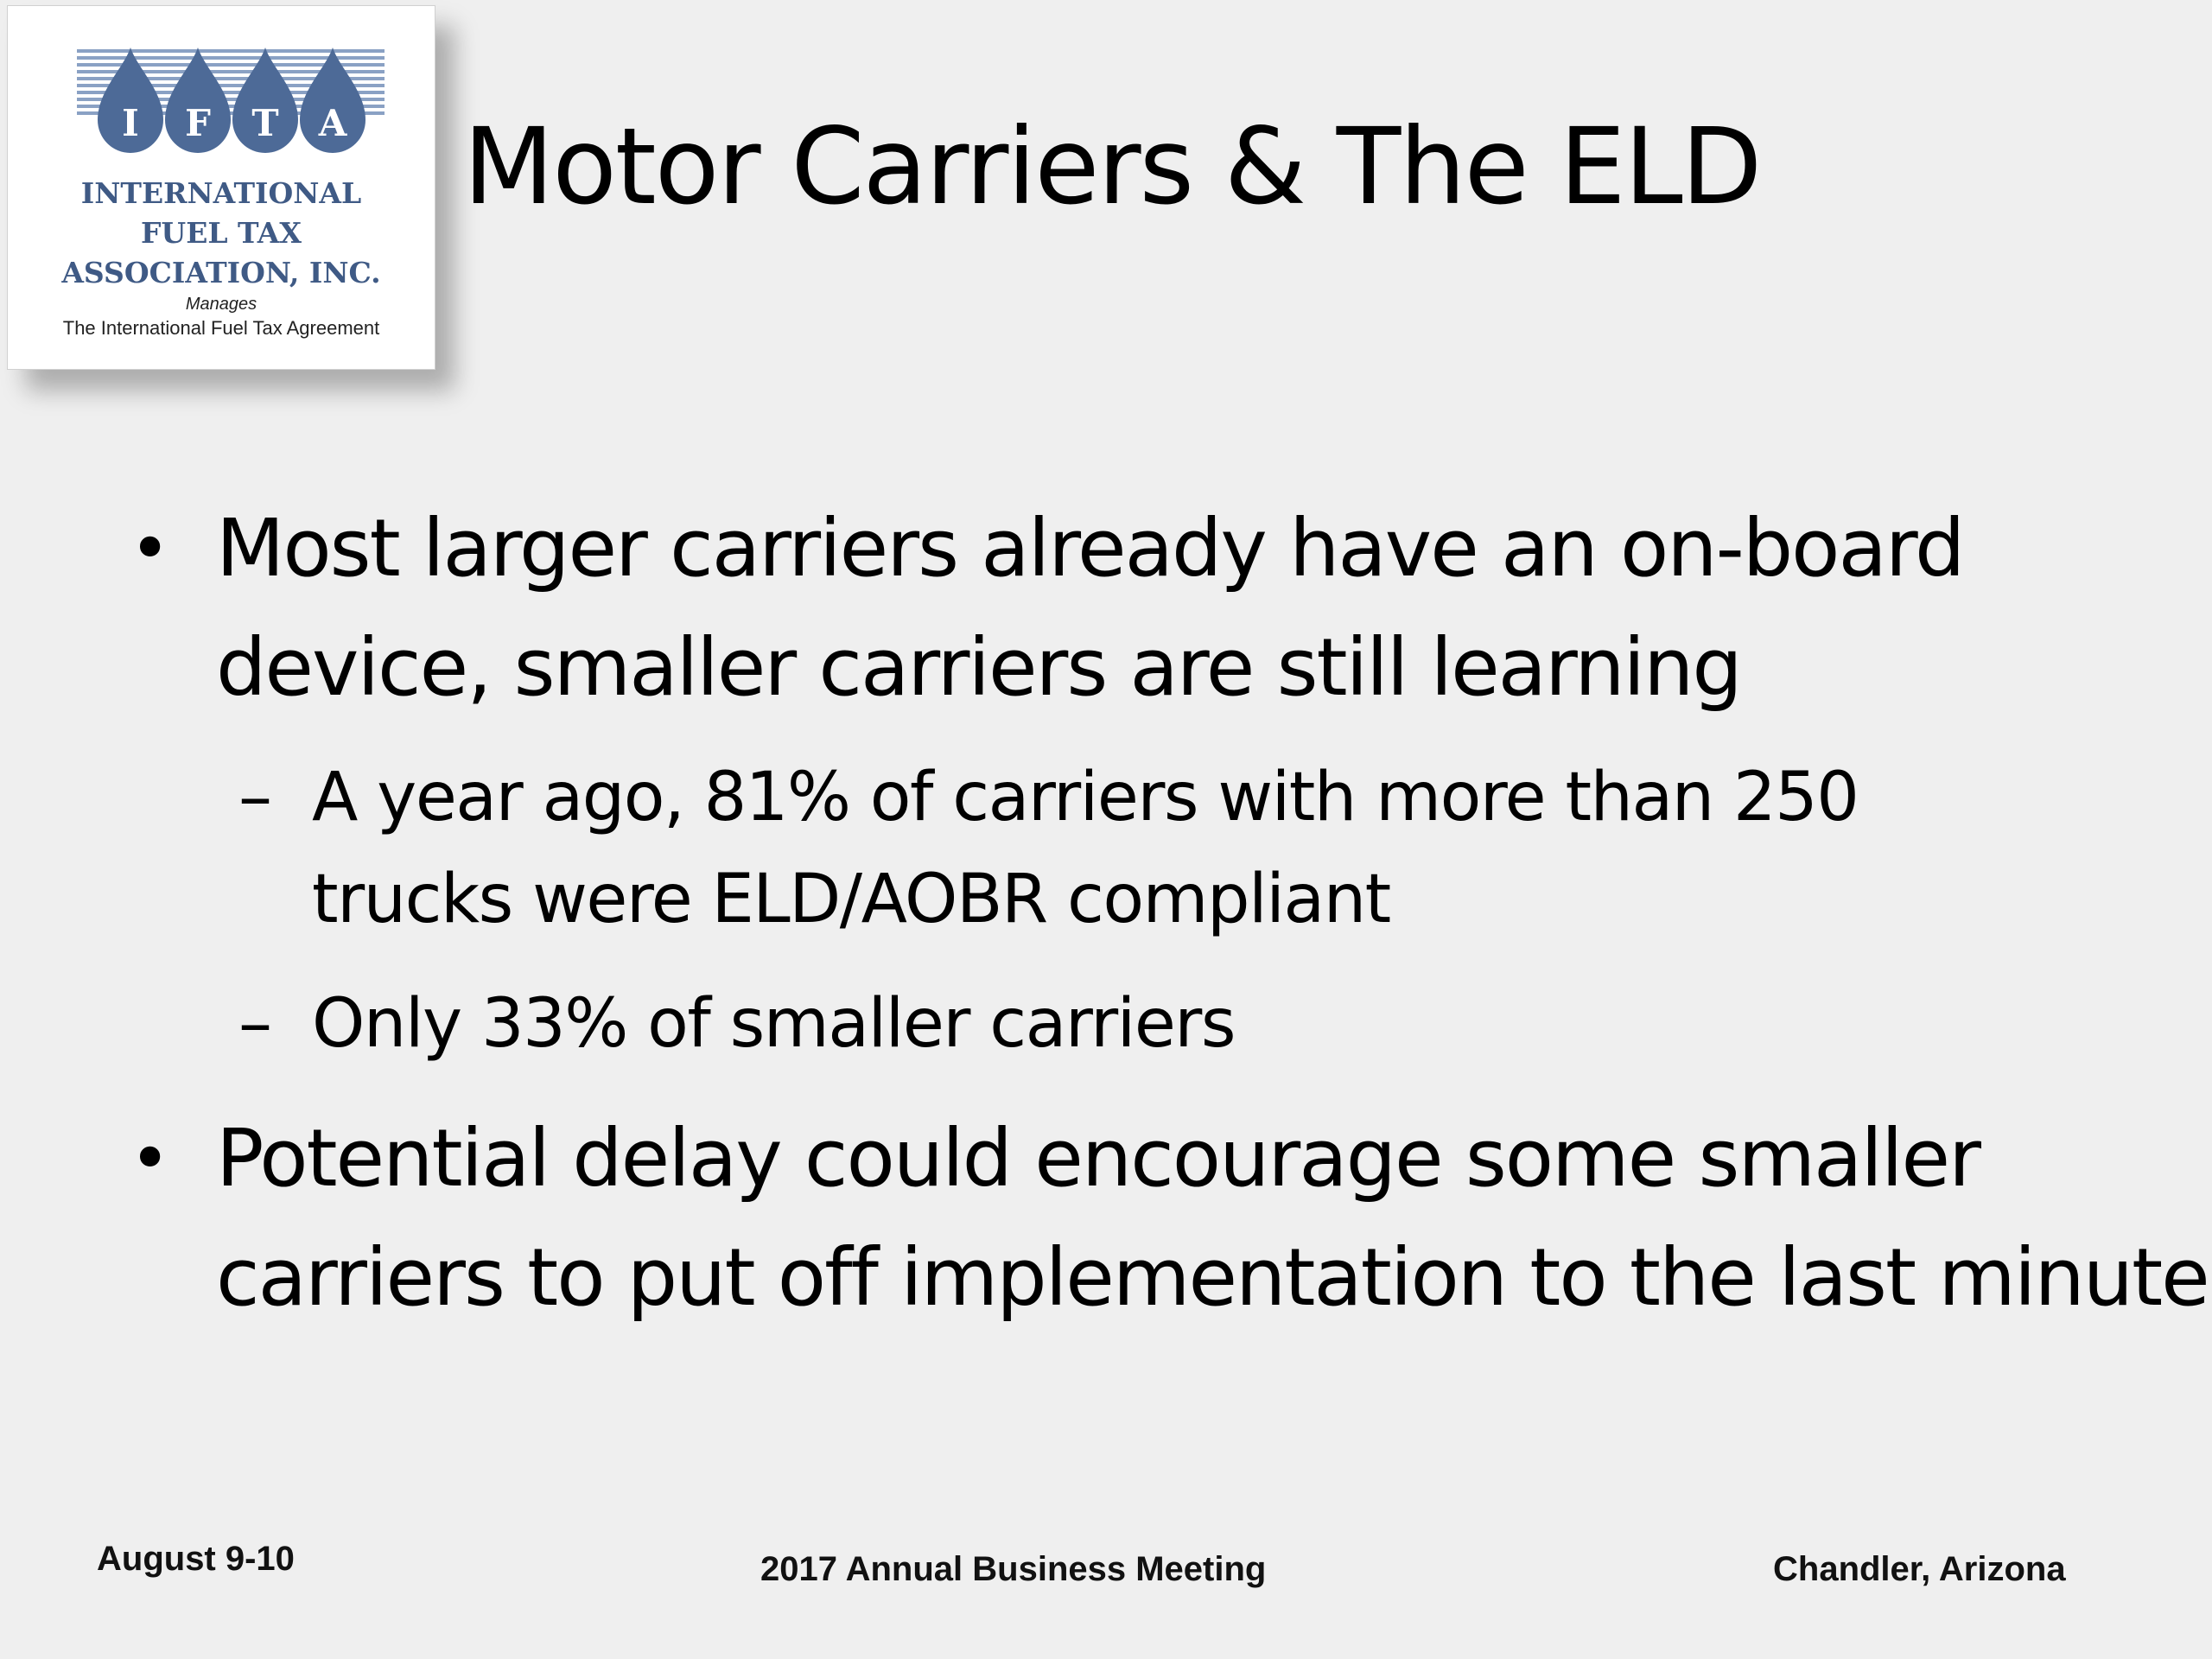 Image resolution: width=2212 pixels, height=1659 pixels. I want to click on logo-agreement-text: The International Fuel Tax Agreement, so click(221, 328).